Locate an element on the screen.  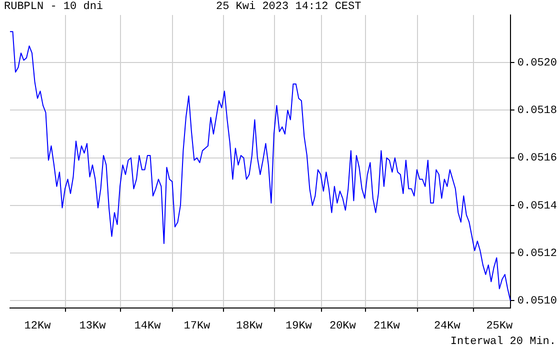
x-tick-label: 20Kw is located at coordinates (342, 326).